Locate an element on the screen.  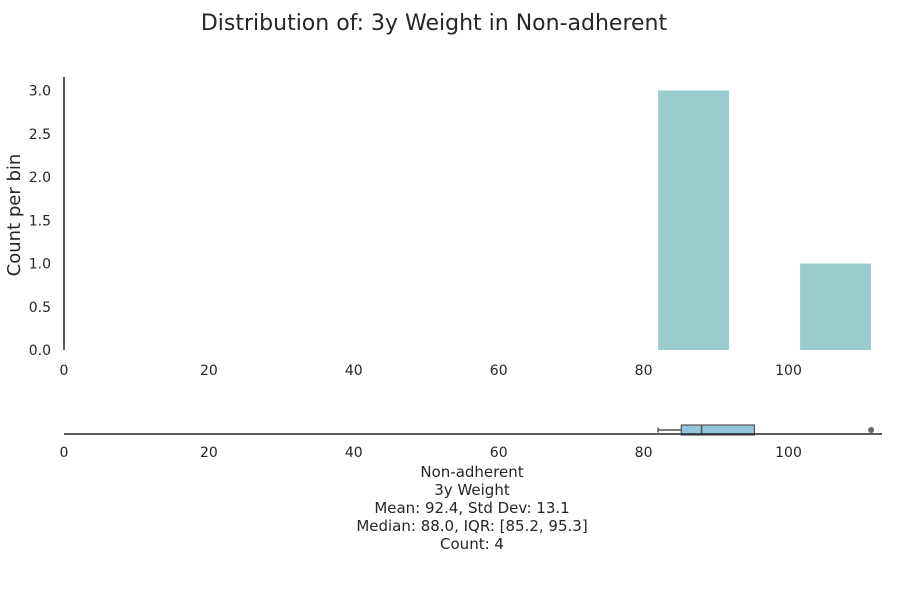
boxplot-box is located at coordinates (718, 430).